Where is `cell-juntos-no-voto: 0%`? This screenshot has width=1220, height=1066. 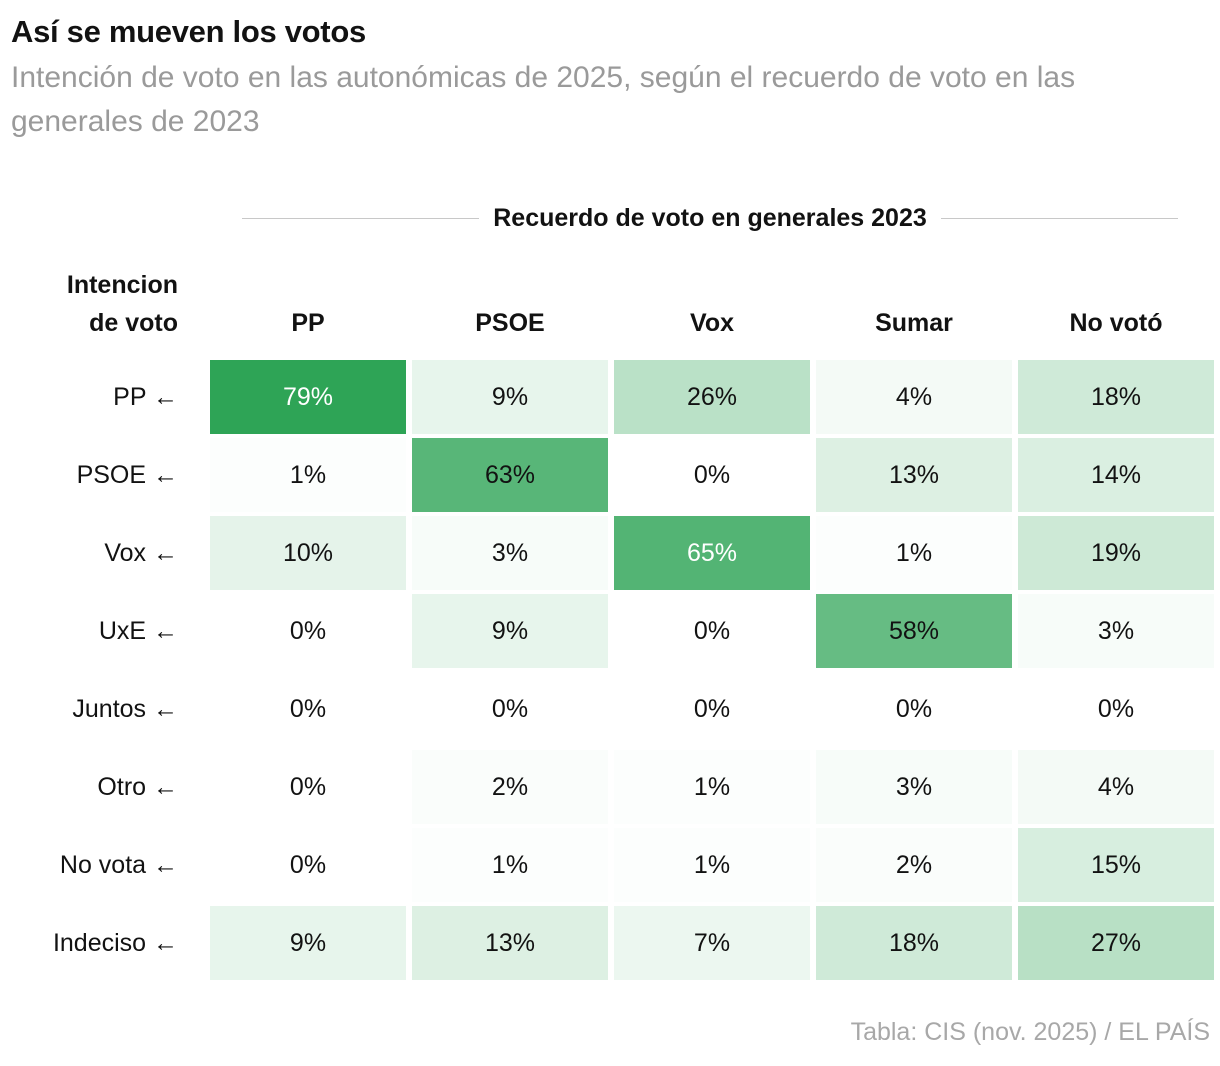
cell-juntos-no-voto: 0% is located at coordinates (1116, 709).